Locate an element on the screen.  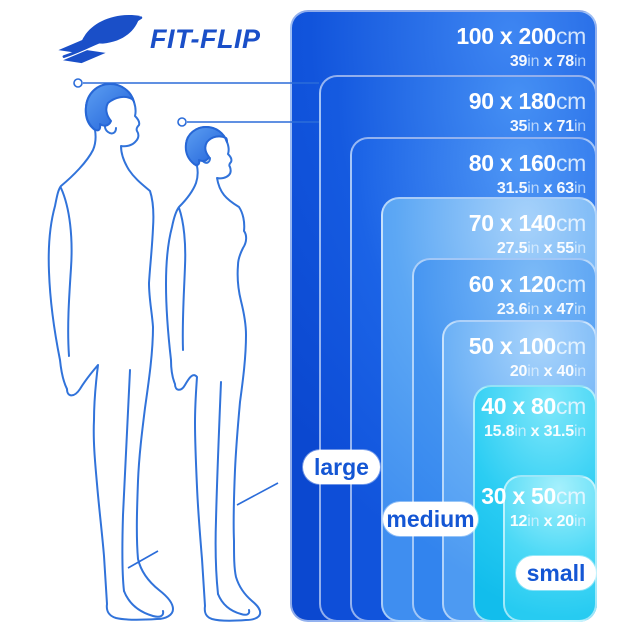
inch-dimensions: 31.5in x 63in is located at coordinates (541, 189).